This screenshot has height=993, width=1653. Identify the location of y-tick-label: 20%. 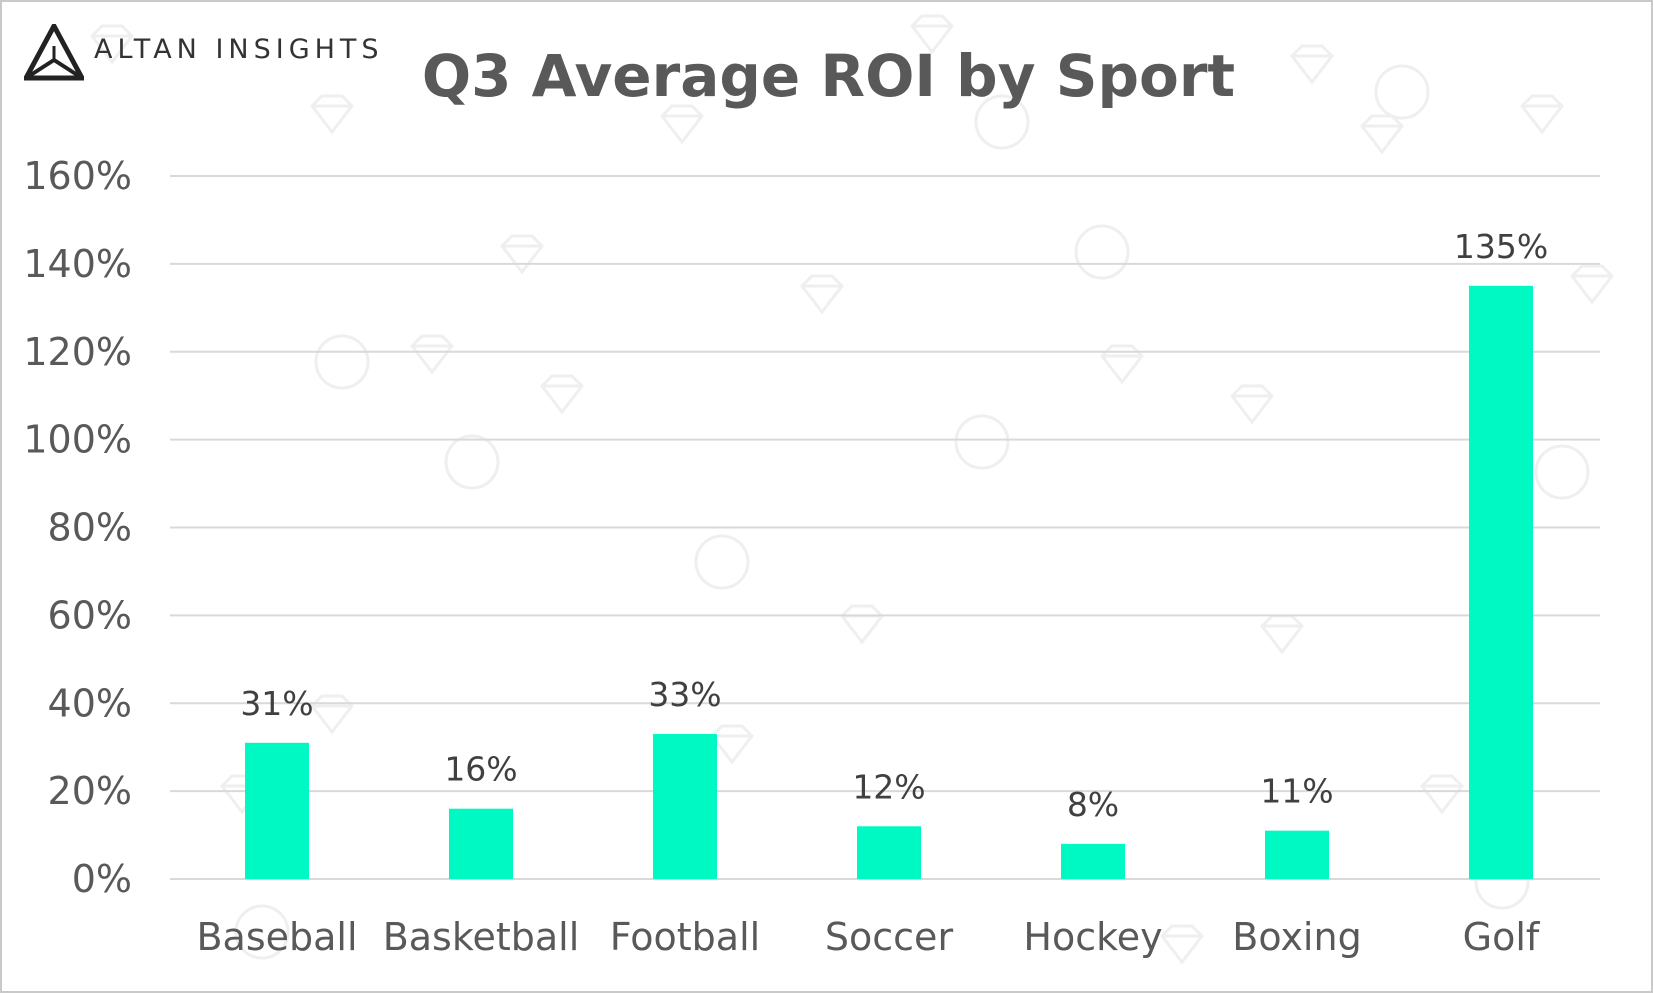
(90, 791).